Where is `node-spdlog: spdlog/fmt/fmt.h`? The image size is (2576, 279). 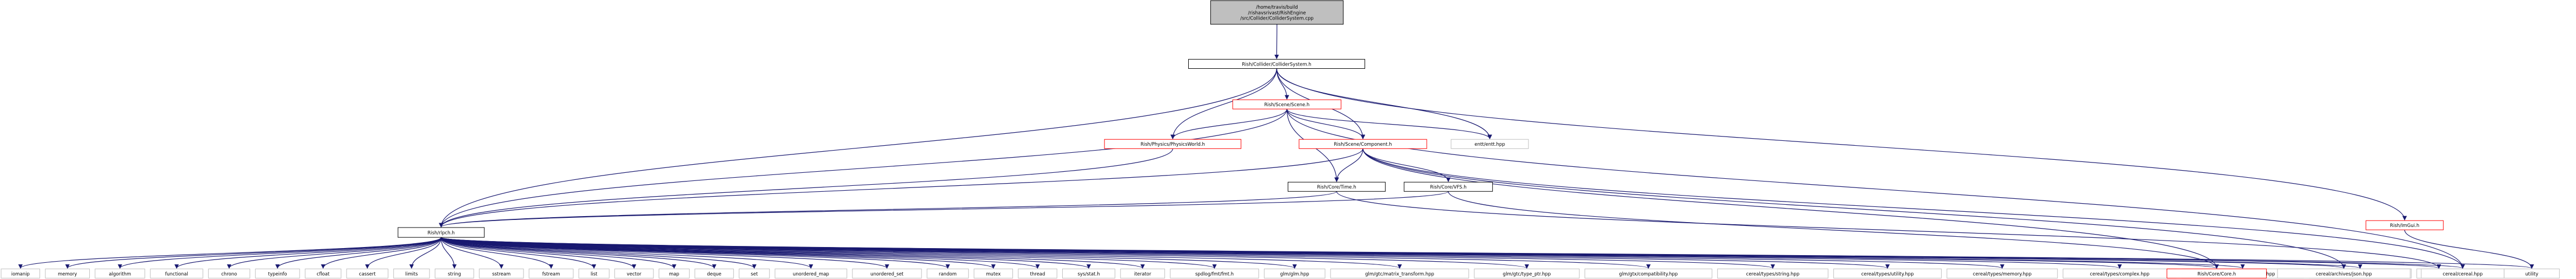 node-spdlog: spdlog/fmt/fmt.h is located at coordinates (1215, 273).